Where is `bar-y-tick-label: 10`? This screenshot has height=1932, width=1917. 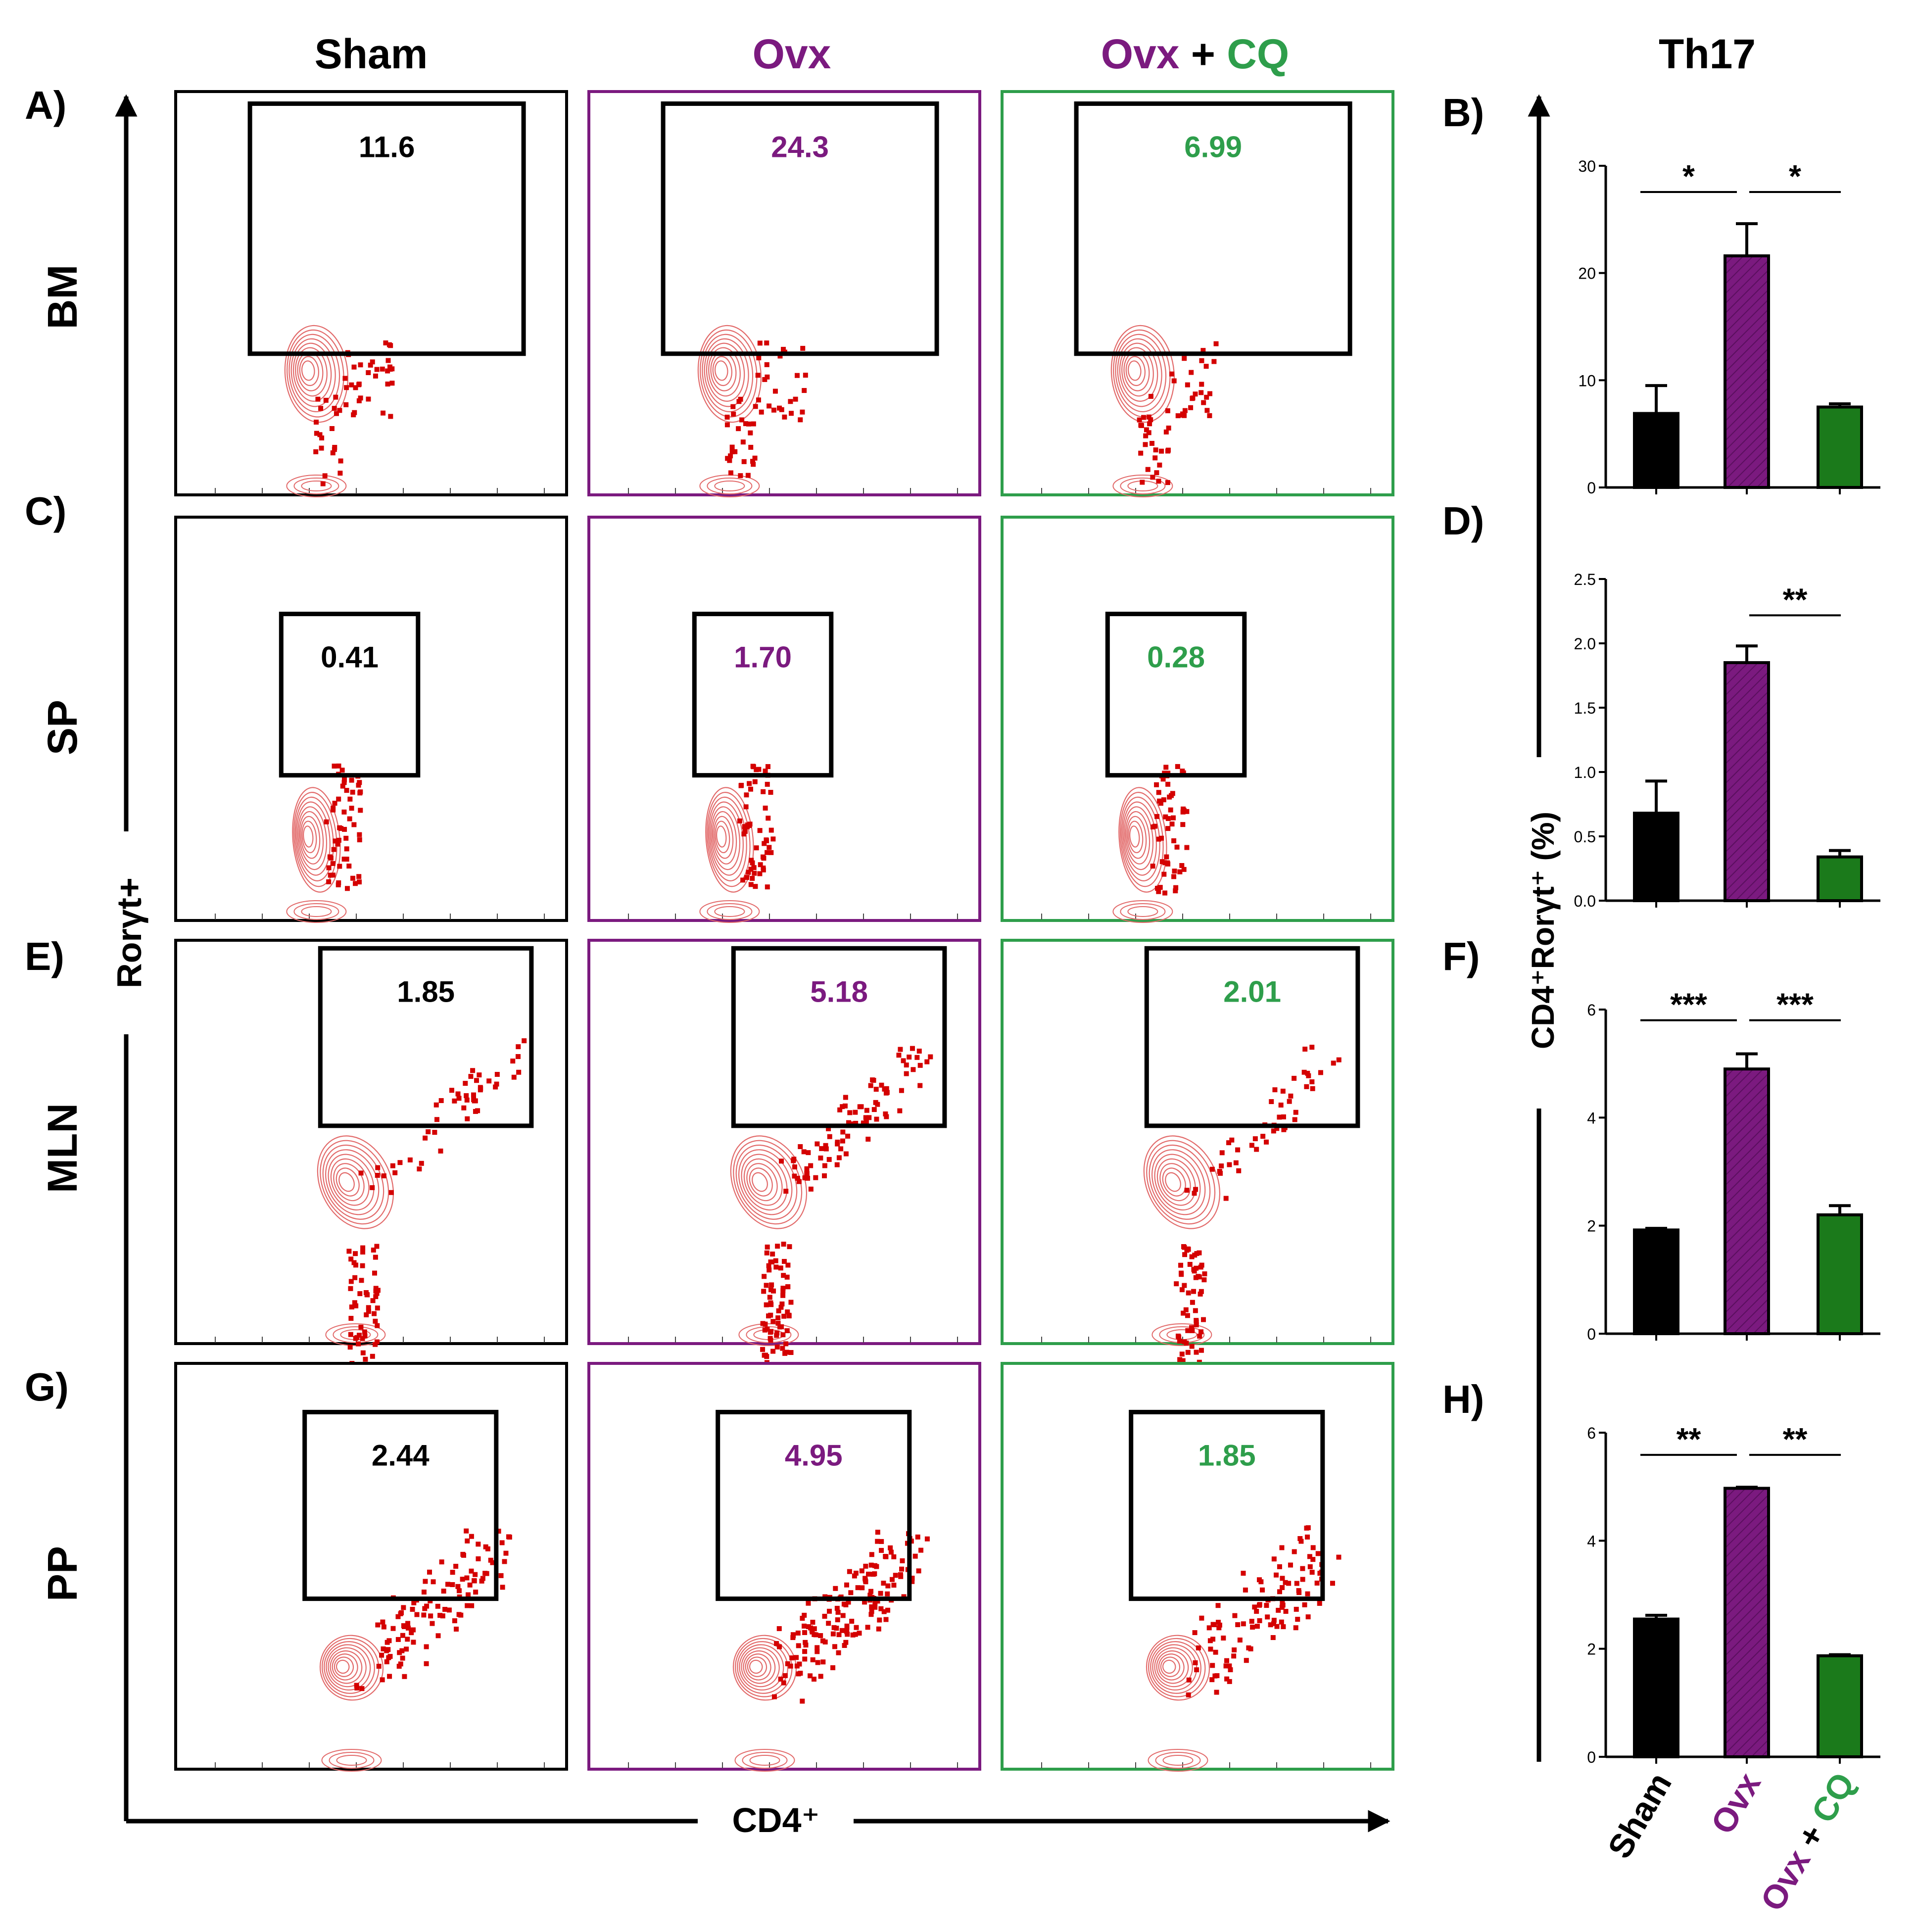 bar-y-tick-label: 10 is located at coordinates (1587, 380).